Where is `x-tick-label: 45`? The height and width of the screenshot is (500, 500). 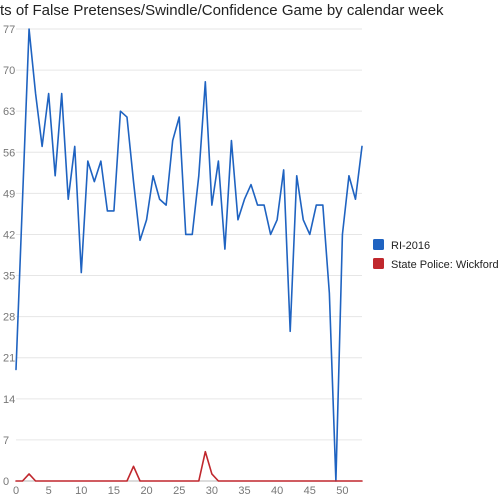 x-tick-label: 45 is located at coordinates (310, 491).